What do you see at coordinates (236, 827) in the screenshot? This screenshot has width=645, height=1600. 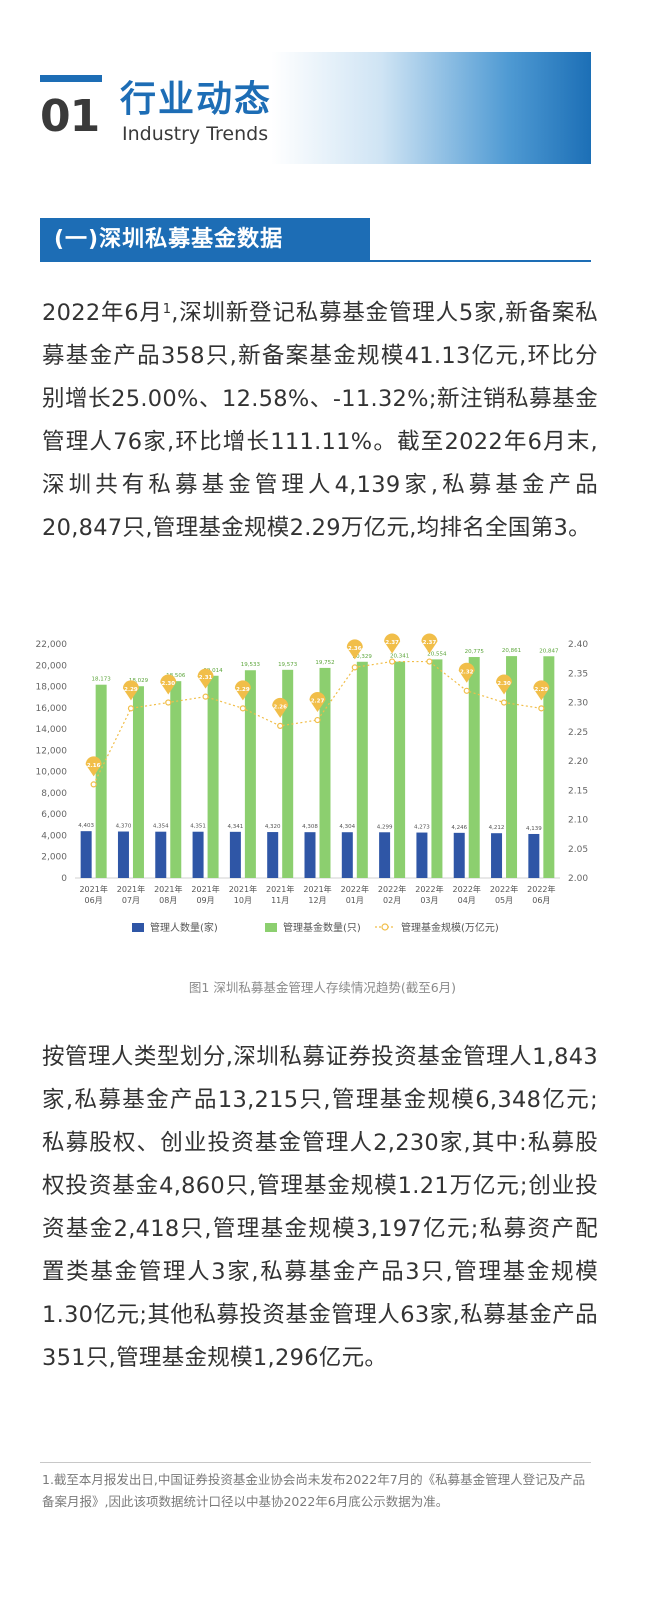 I see `bar-label-managers: 4,341` at bounding box center [236, 827].